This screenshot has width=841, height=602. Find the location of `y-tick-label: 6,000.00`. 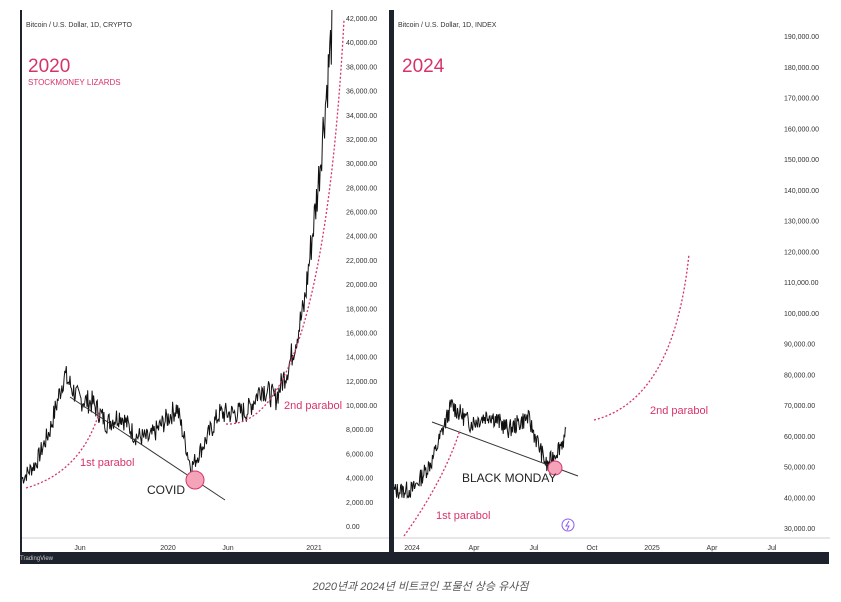

y-tick-label: 6,000.00 is located at coordinates (359, 454).